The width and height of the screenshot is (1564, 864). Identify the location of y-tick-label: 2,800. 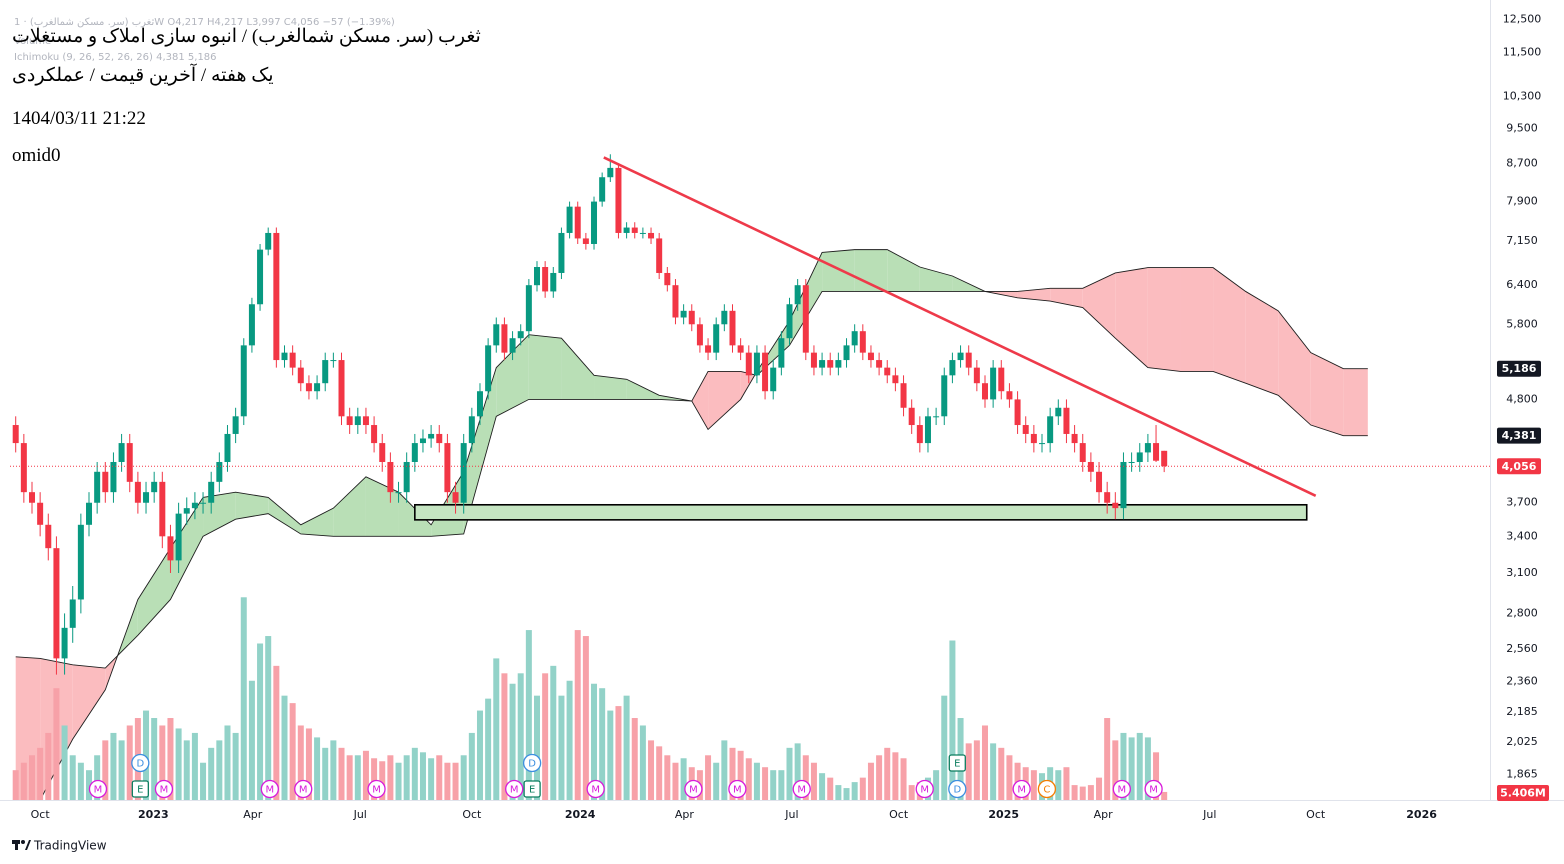
(1522, 612).